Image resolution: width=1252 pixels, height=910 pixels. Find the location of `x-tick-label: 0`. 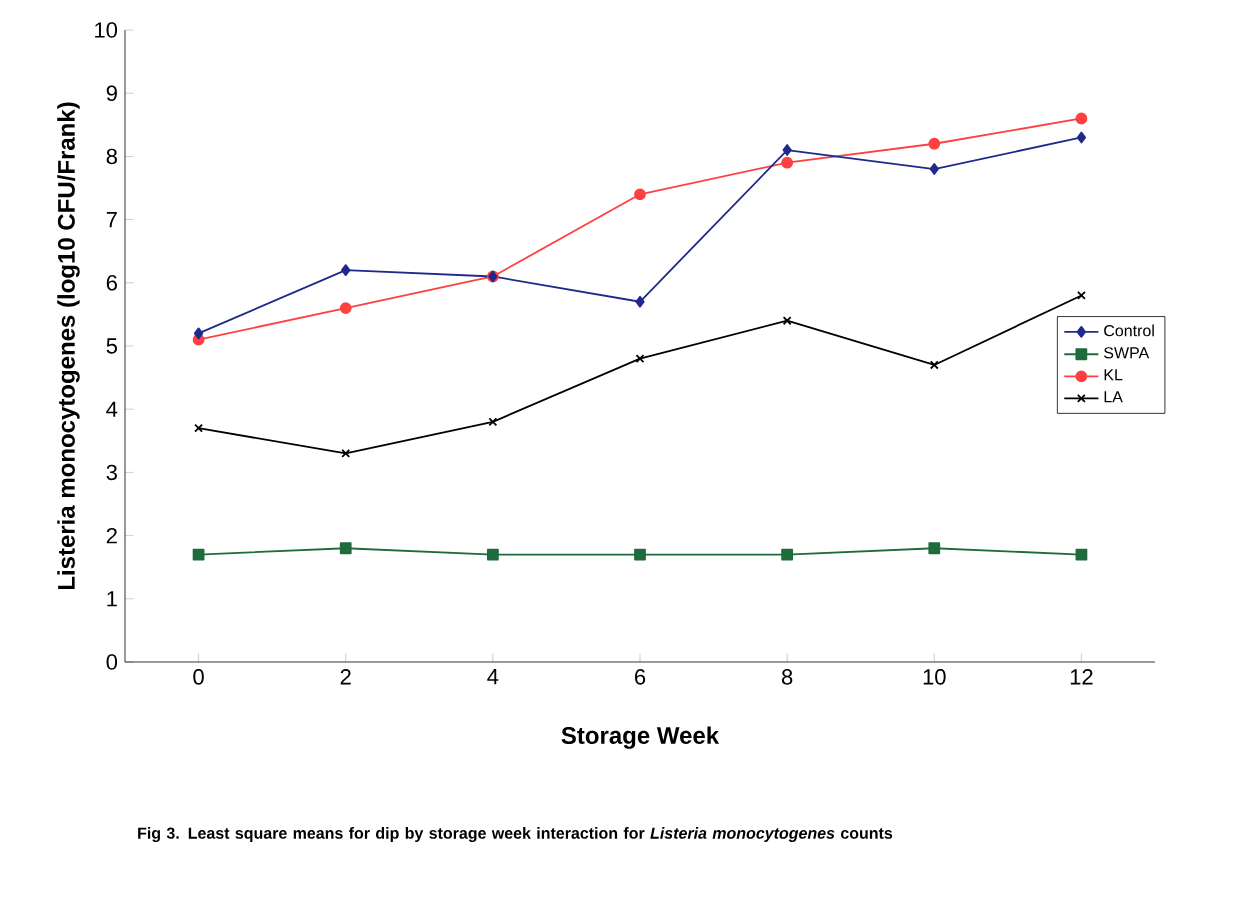

x-tick-label: 0 is located at coordinates (198, 677).